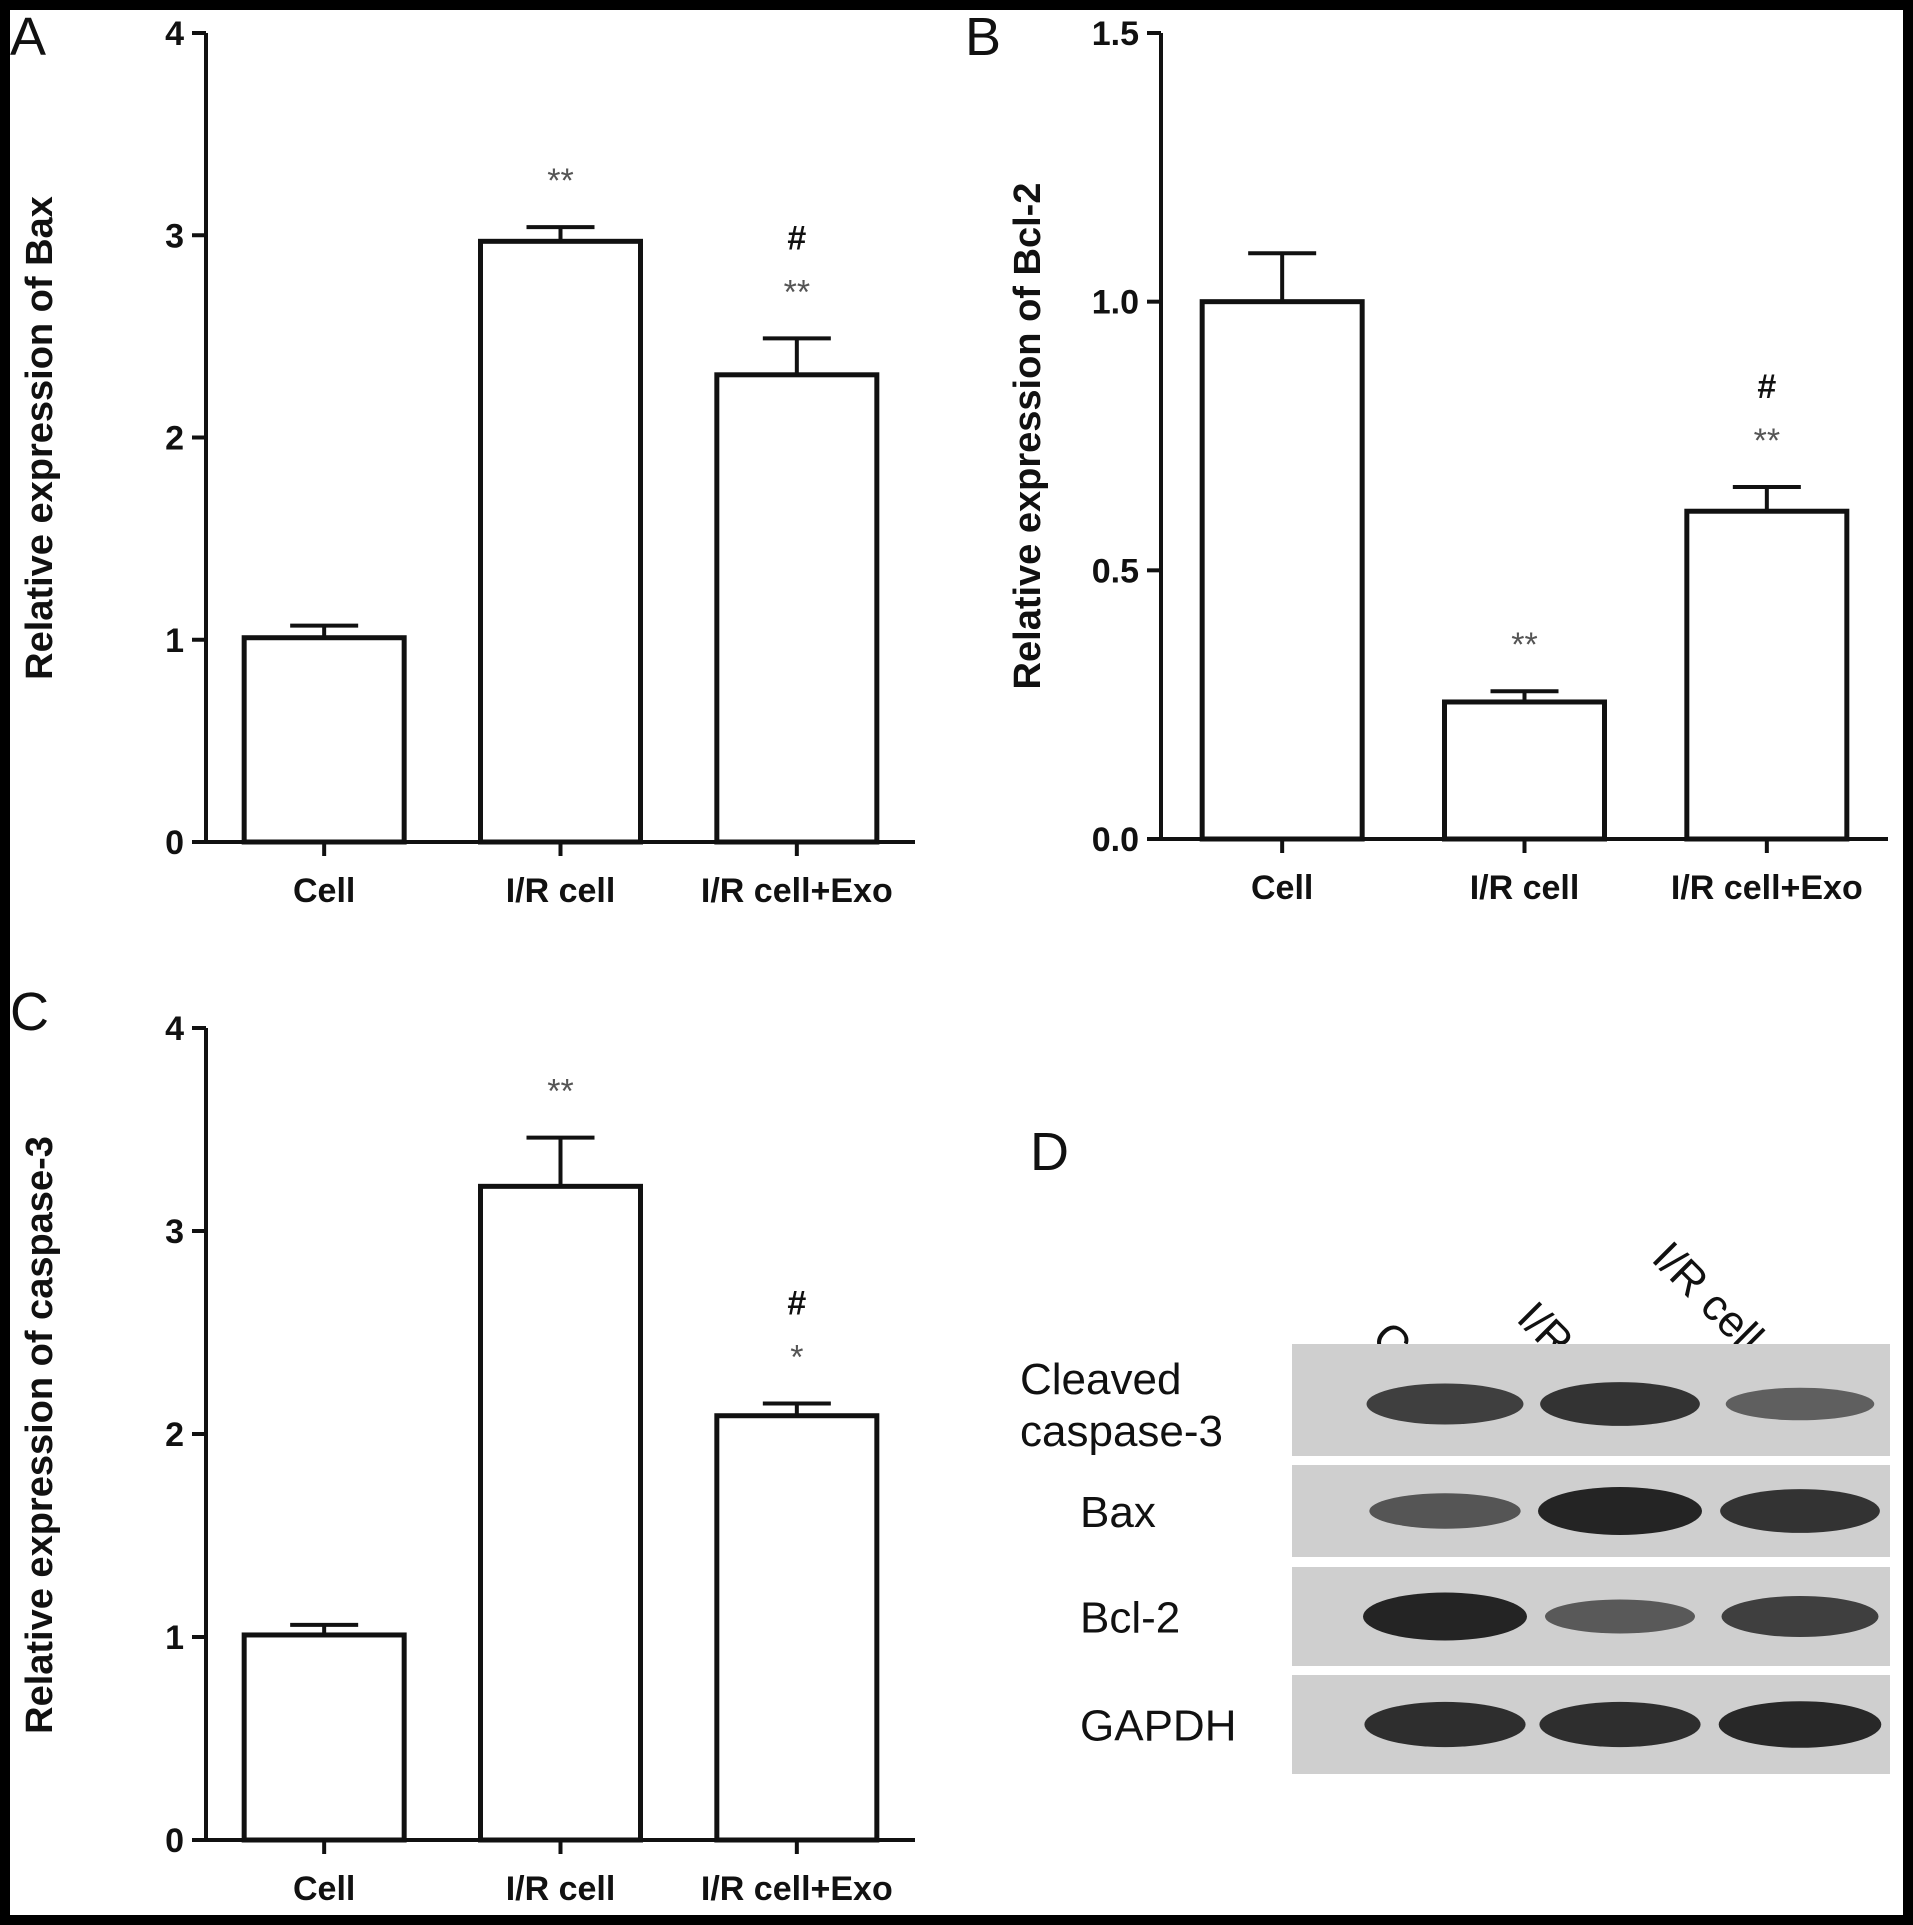 The height and width of the screenshot is (1925, 1913). I want to click on blot-row-label: caspase-3, so click(1121, 1431).